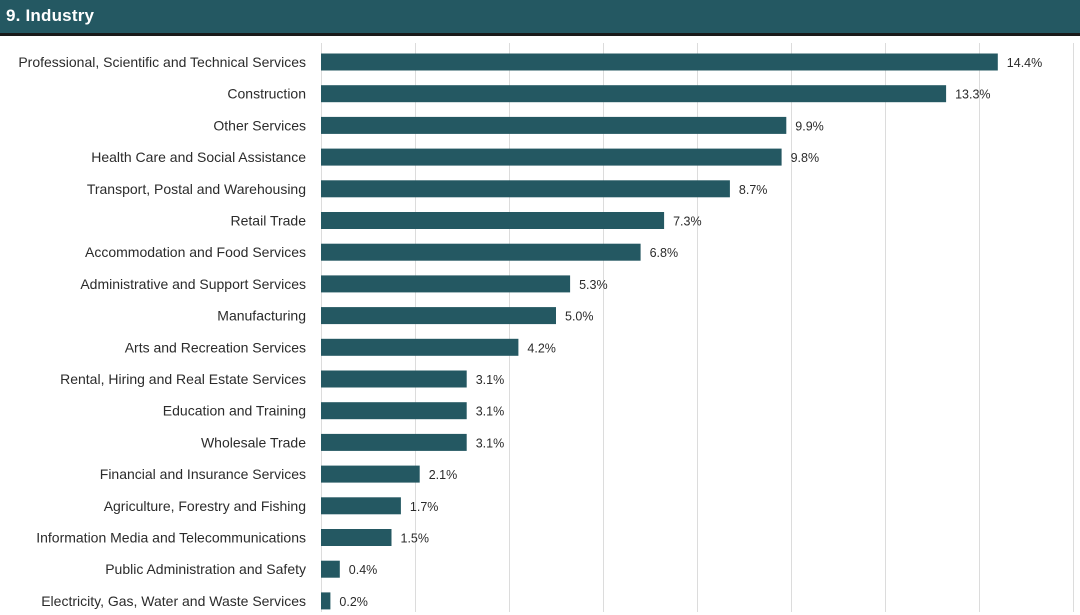  What do you see at coordinates (203, 474) in the screenshot?
I see `category-label: Financial and Insurance Services` at bounding box center [203, 474].